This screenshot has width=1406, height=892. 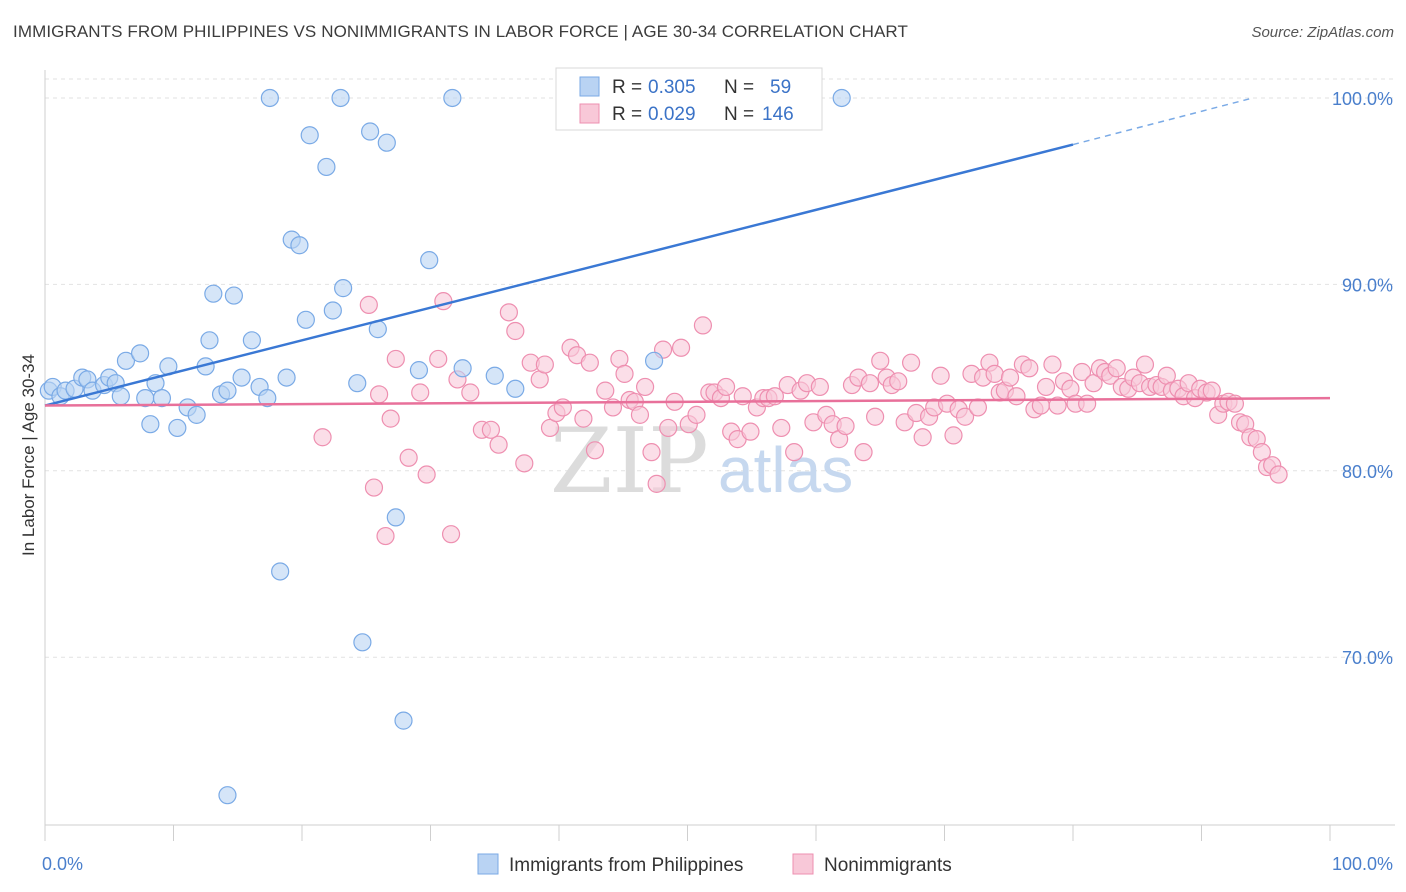 What do you see at coordinates (589, 86) in the screenshot?
I see `legend-swatch-philippines` at bounding box center [589, 86].